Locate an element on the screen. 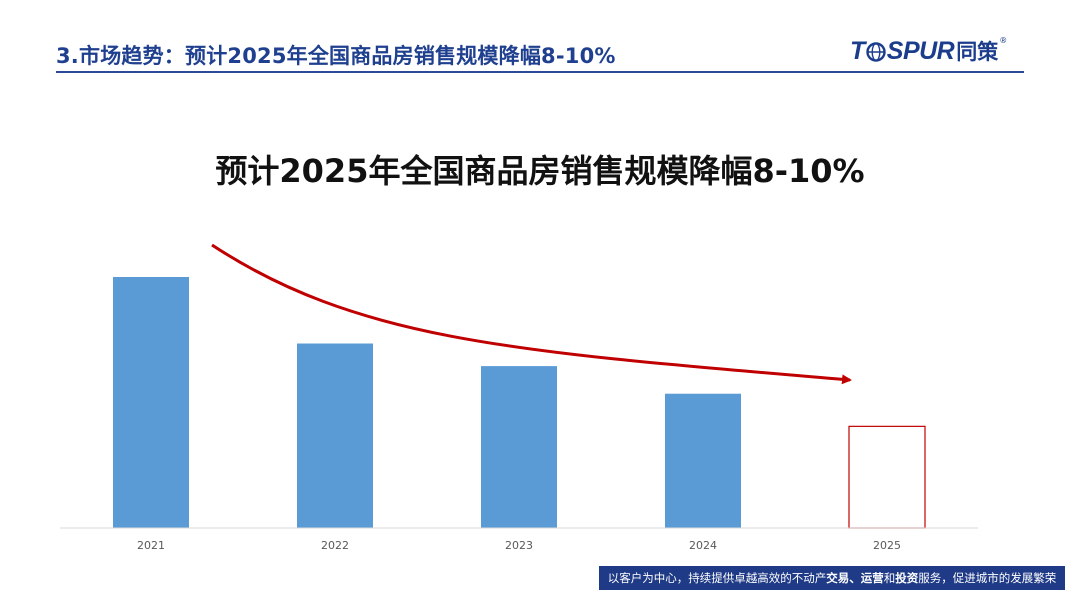 The height and width of the screenshot is (608, 1080). footer-text-part1: 以客户为中心，持续提供卓越高效的不动产 is located at coordinates (717, 578).